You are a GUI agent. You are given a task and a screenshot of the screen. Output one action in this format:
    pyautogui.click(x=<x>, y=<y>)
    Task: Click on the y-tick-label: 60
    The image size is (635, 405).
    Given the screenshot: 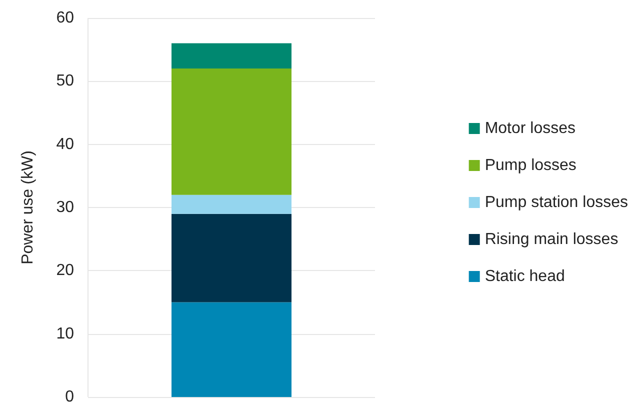 What is the action you would take?
    pyautogui.click(x=65, y=18)
    